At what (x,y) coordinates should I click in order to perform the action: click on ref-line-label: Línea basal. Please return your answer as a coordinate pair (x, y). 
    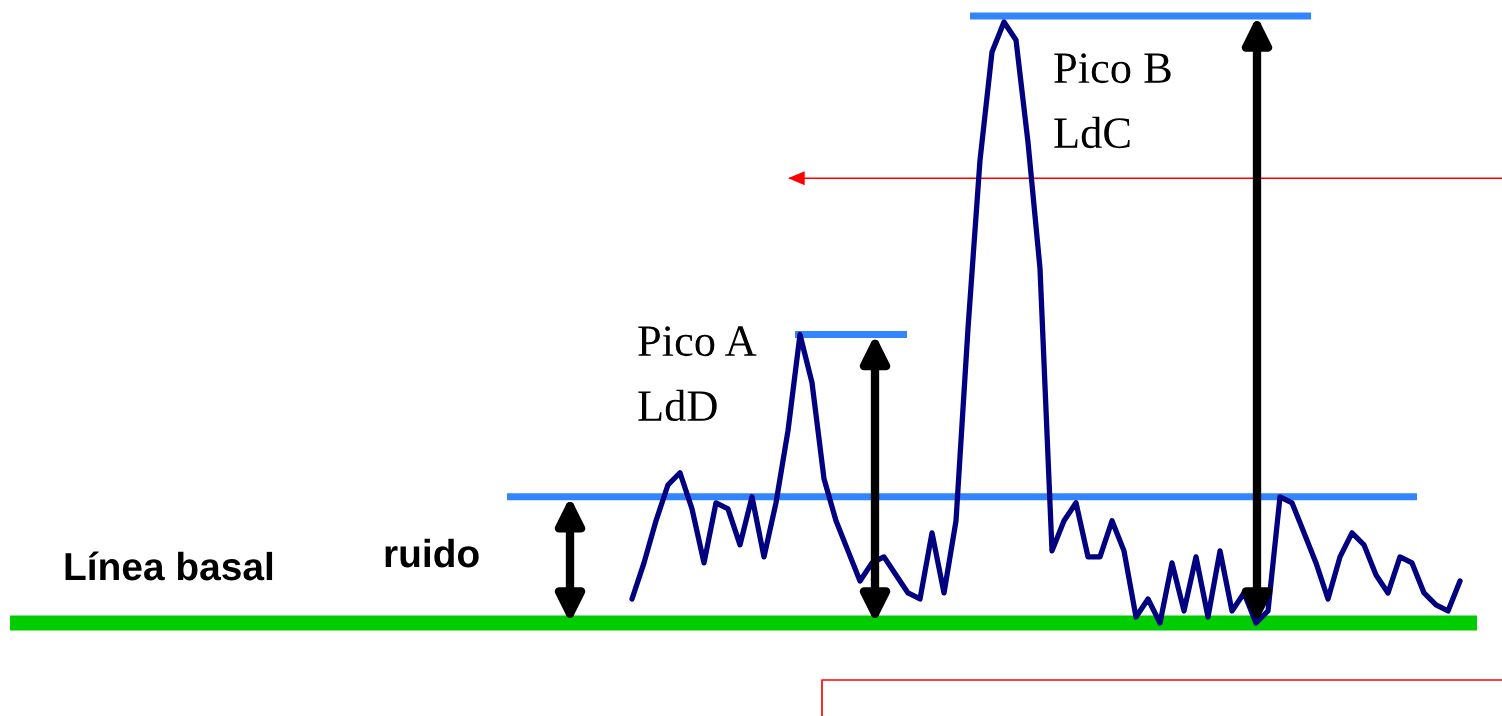
    Looking at the image, I should click on (169, 566).